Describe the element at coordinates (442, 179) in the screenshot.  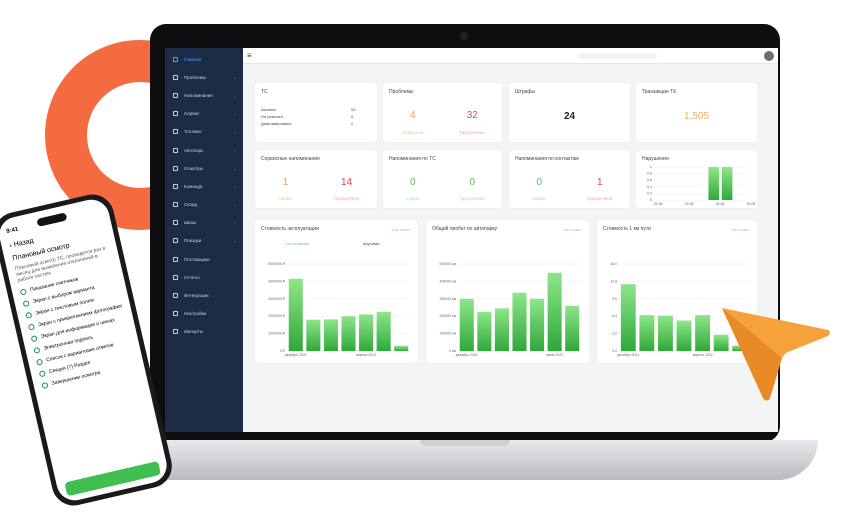
I see `card-vehicle-reminders: Напоминания по ТС 0 0 Скоро Просрочено` at that location.